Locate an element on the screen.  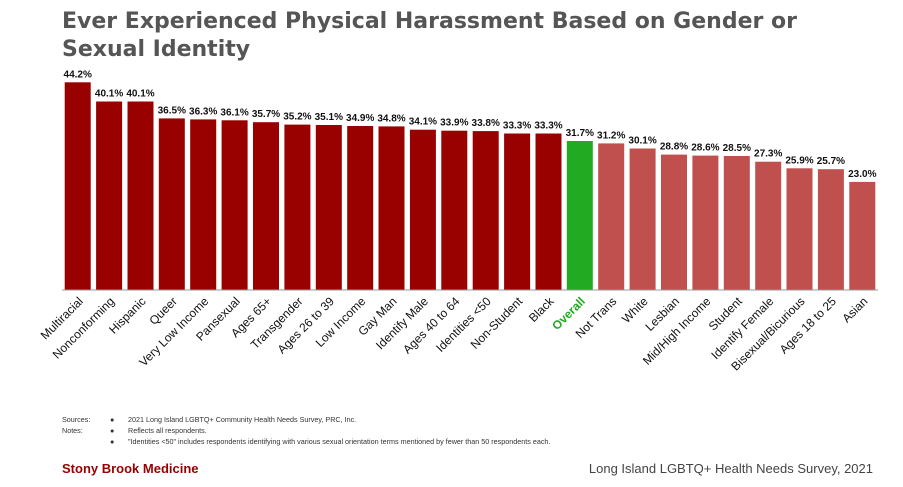
value-label-23: 25.9% is located at coordinates (799, 160).